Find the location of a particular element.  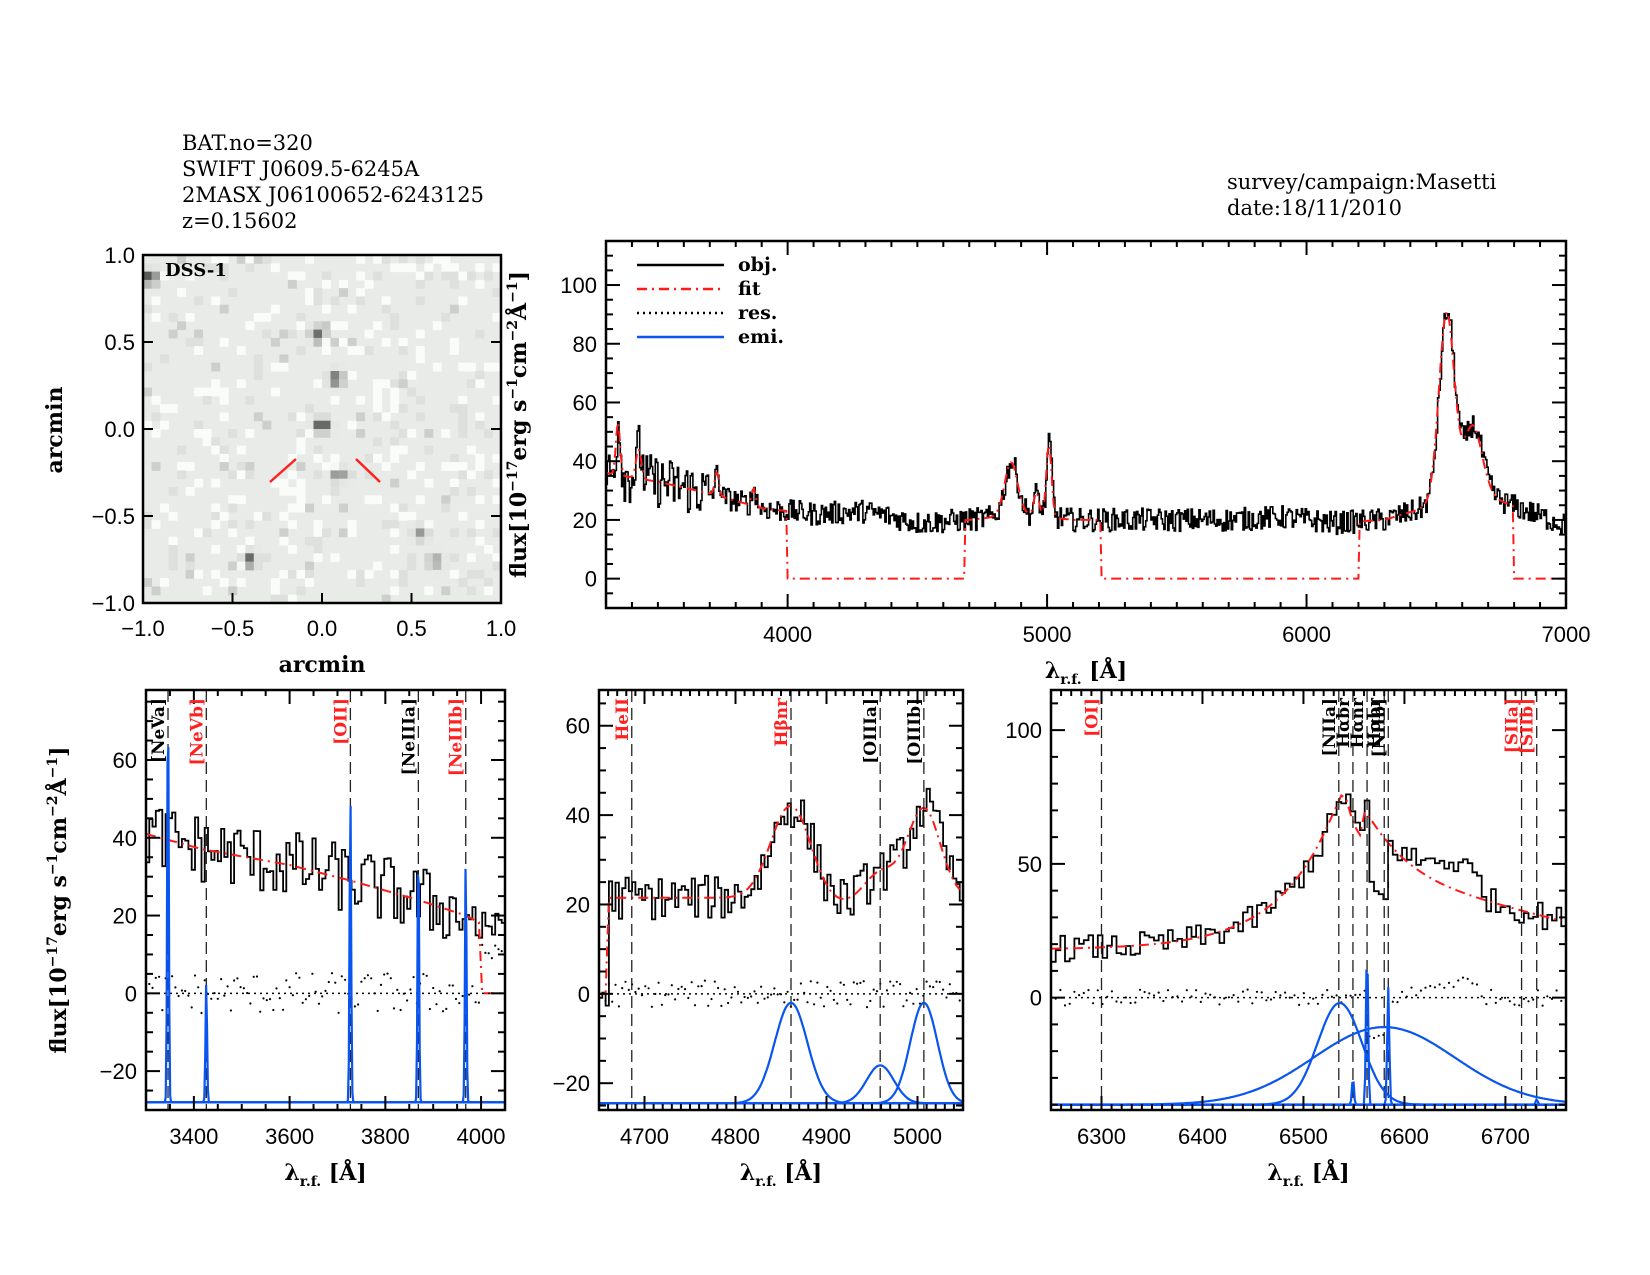

y-tick-label: 60 is located at coordinates (585, 402).